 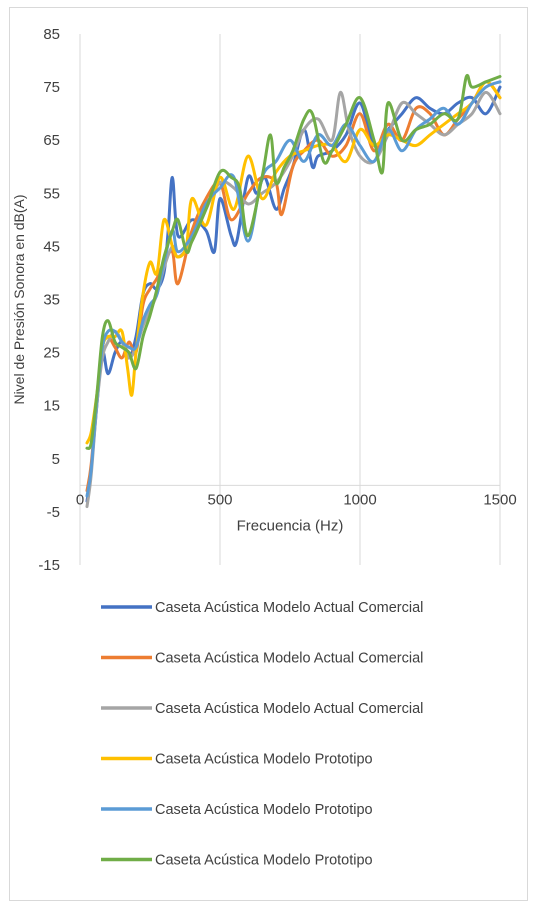 What do you see at coordinates (53, 512) in the screenshot?
I see `y-tick-label: -5` at bounding box center [53, 512].